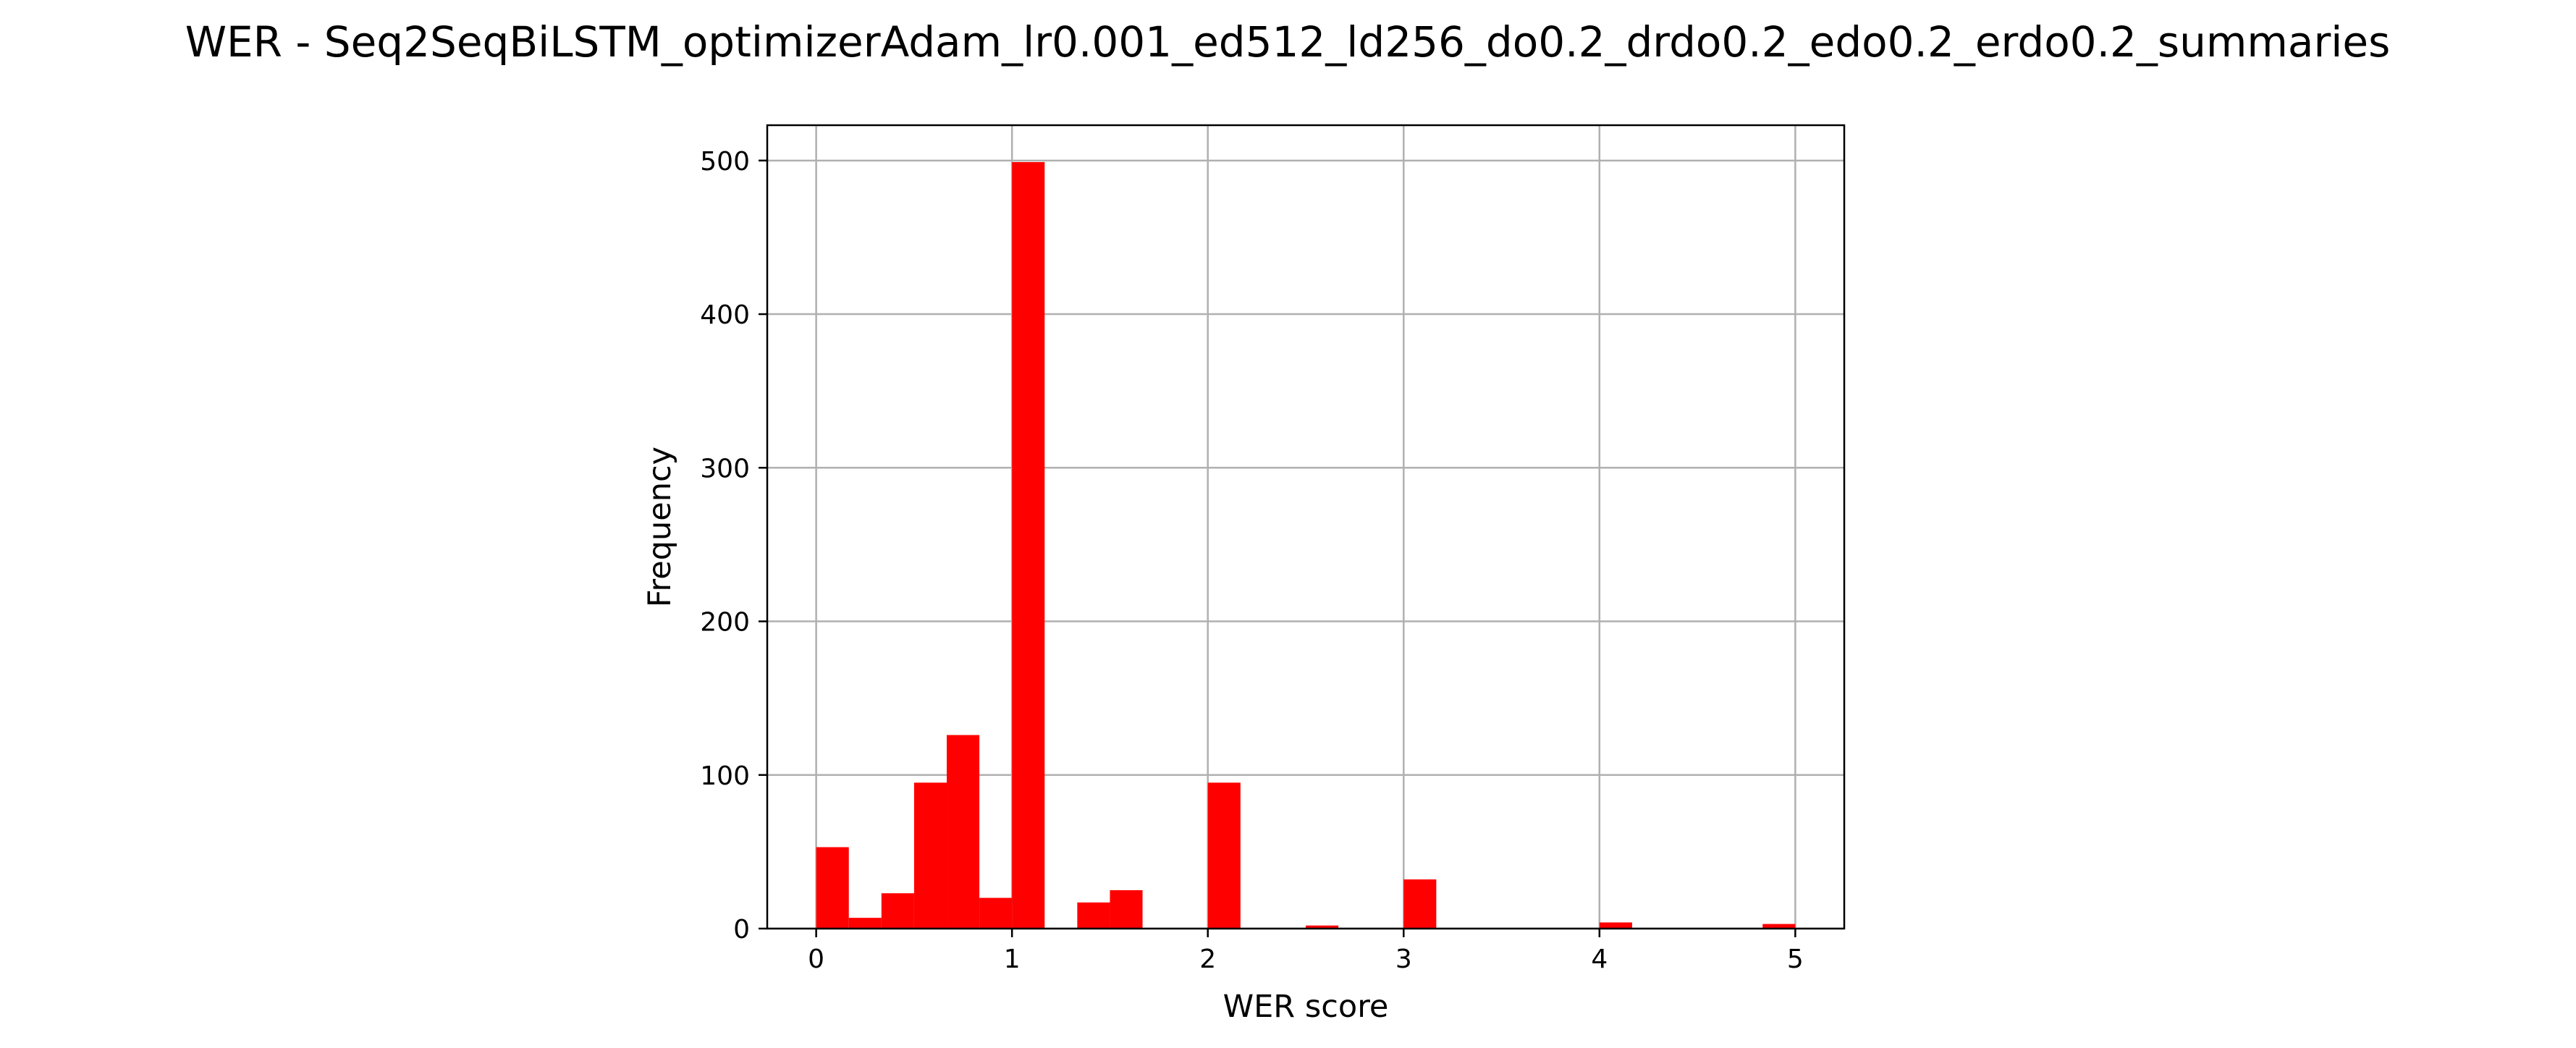  Describe the element at coordinates (1207, 959) in the screenshot. I see `x-tick-label: 2` at that location.